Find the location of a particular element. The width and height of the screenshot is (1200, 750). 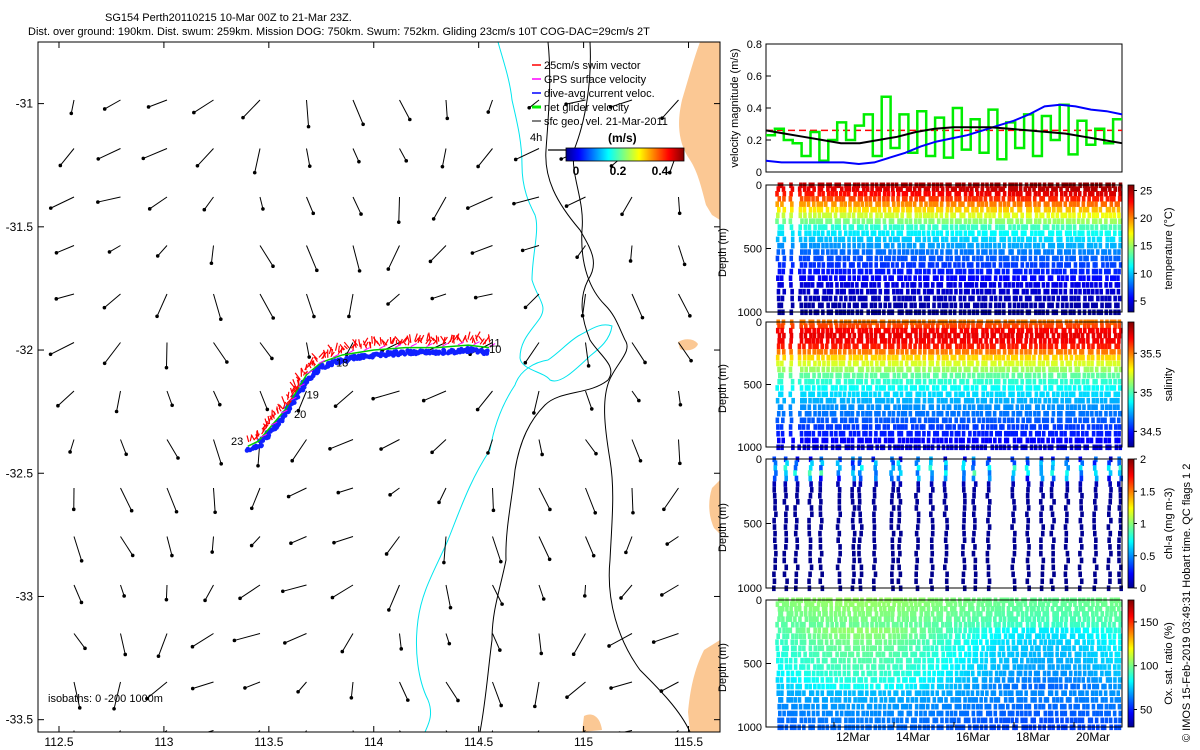

map-colorbar-tick-0: 0 is located at coordinates (576, 171).